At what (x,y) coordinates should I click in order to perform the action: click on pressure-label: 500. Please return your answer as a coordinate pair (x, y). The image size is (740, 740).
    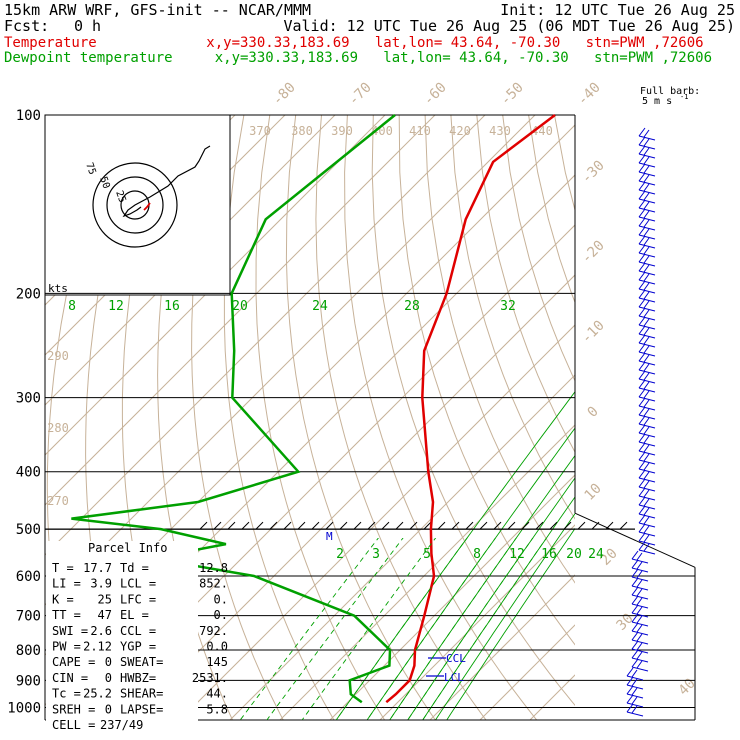
    Looking at the image, I should click on (28, 530).